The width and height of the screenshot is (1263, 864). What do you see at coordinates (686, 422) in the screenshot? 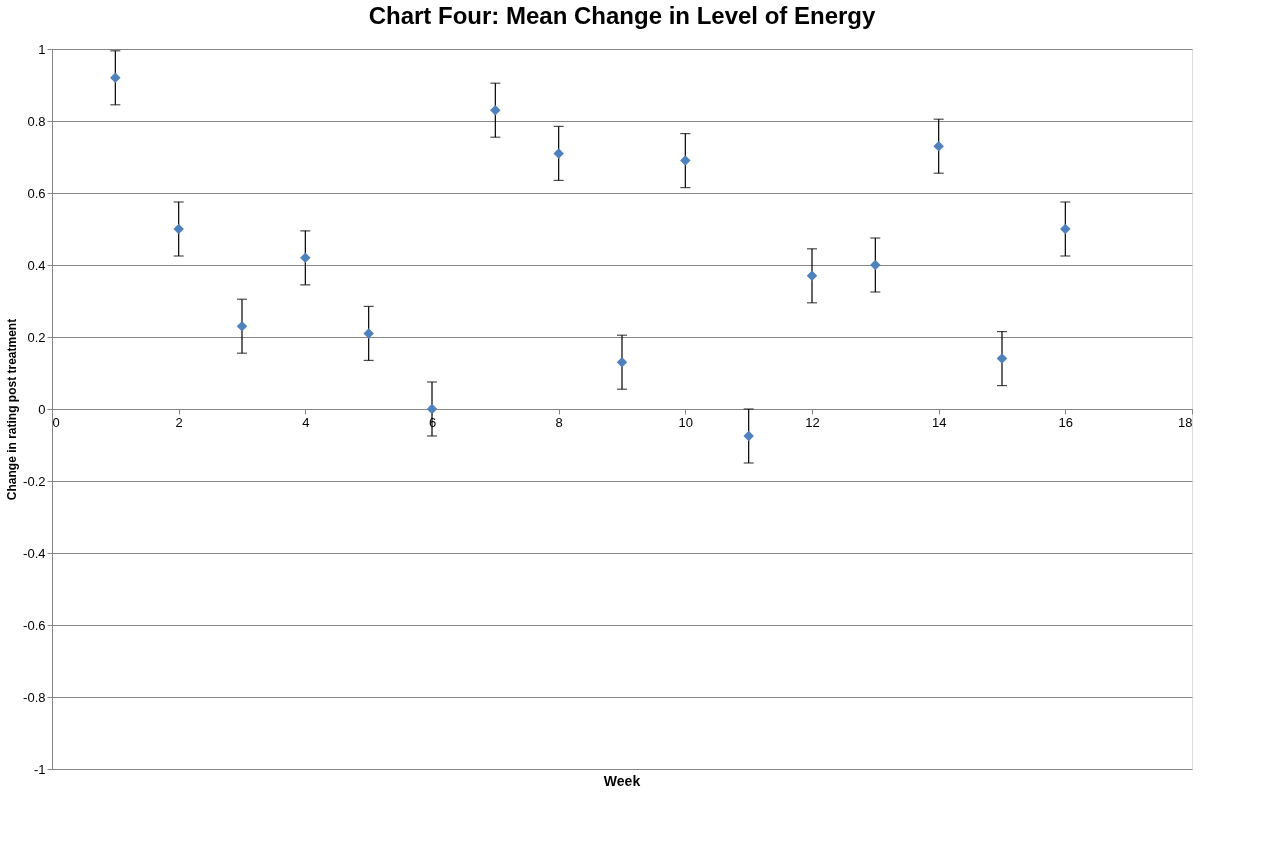
I see `x-tick-label: 10` at bounding box center [686, 422].